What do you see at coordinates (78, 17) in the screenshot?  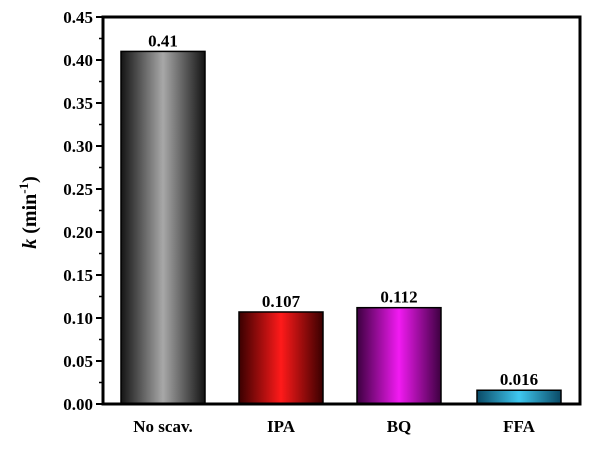 I see `y-tick-label: 0.45` at bounding box center [78, 17].